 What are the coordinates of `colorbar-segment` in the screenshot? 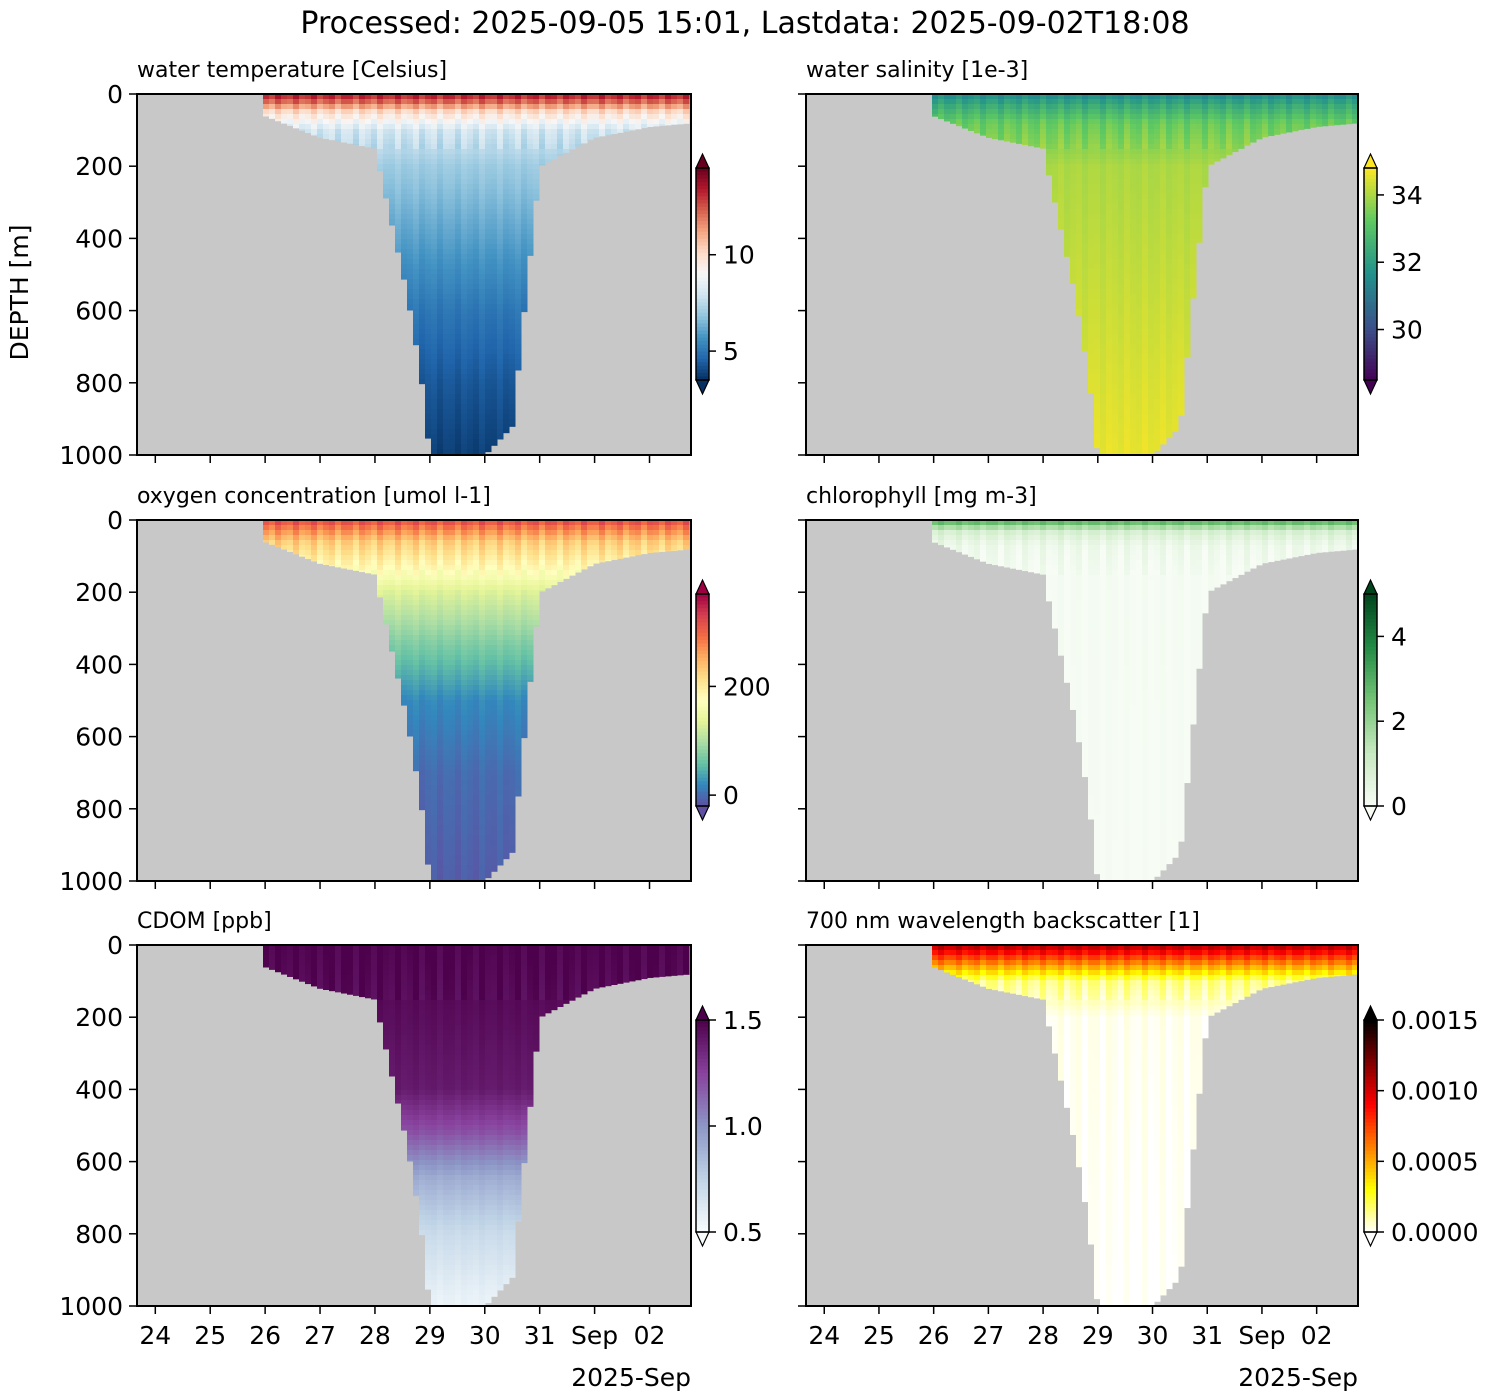 It's located at (1370, 212).